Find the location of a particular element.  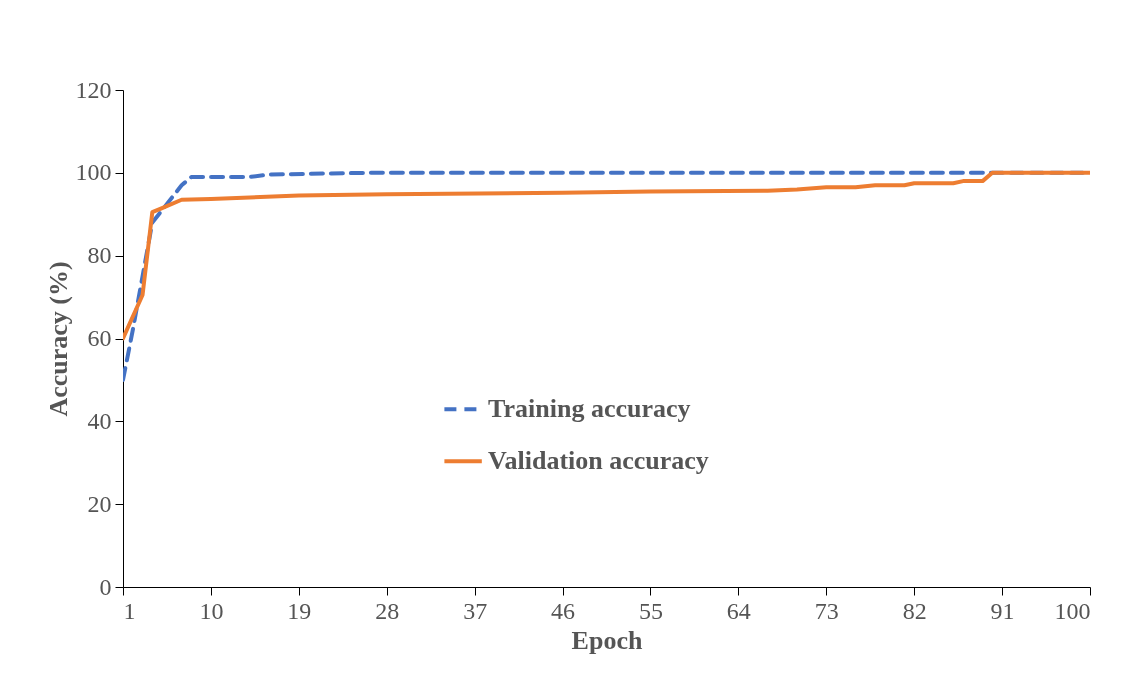

x-tick-label: 10 is located at coordinates (211, 610).